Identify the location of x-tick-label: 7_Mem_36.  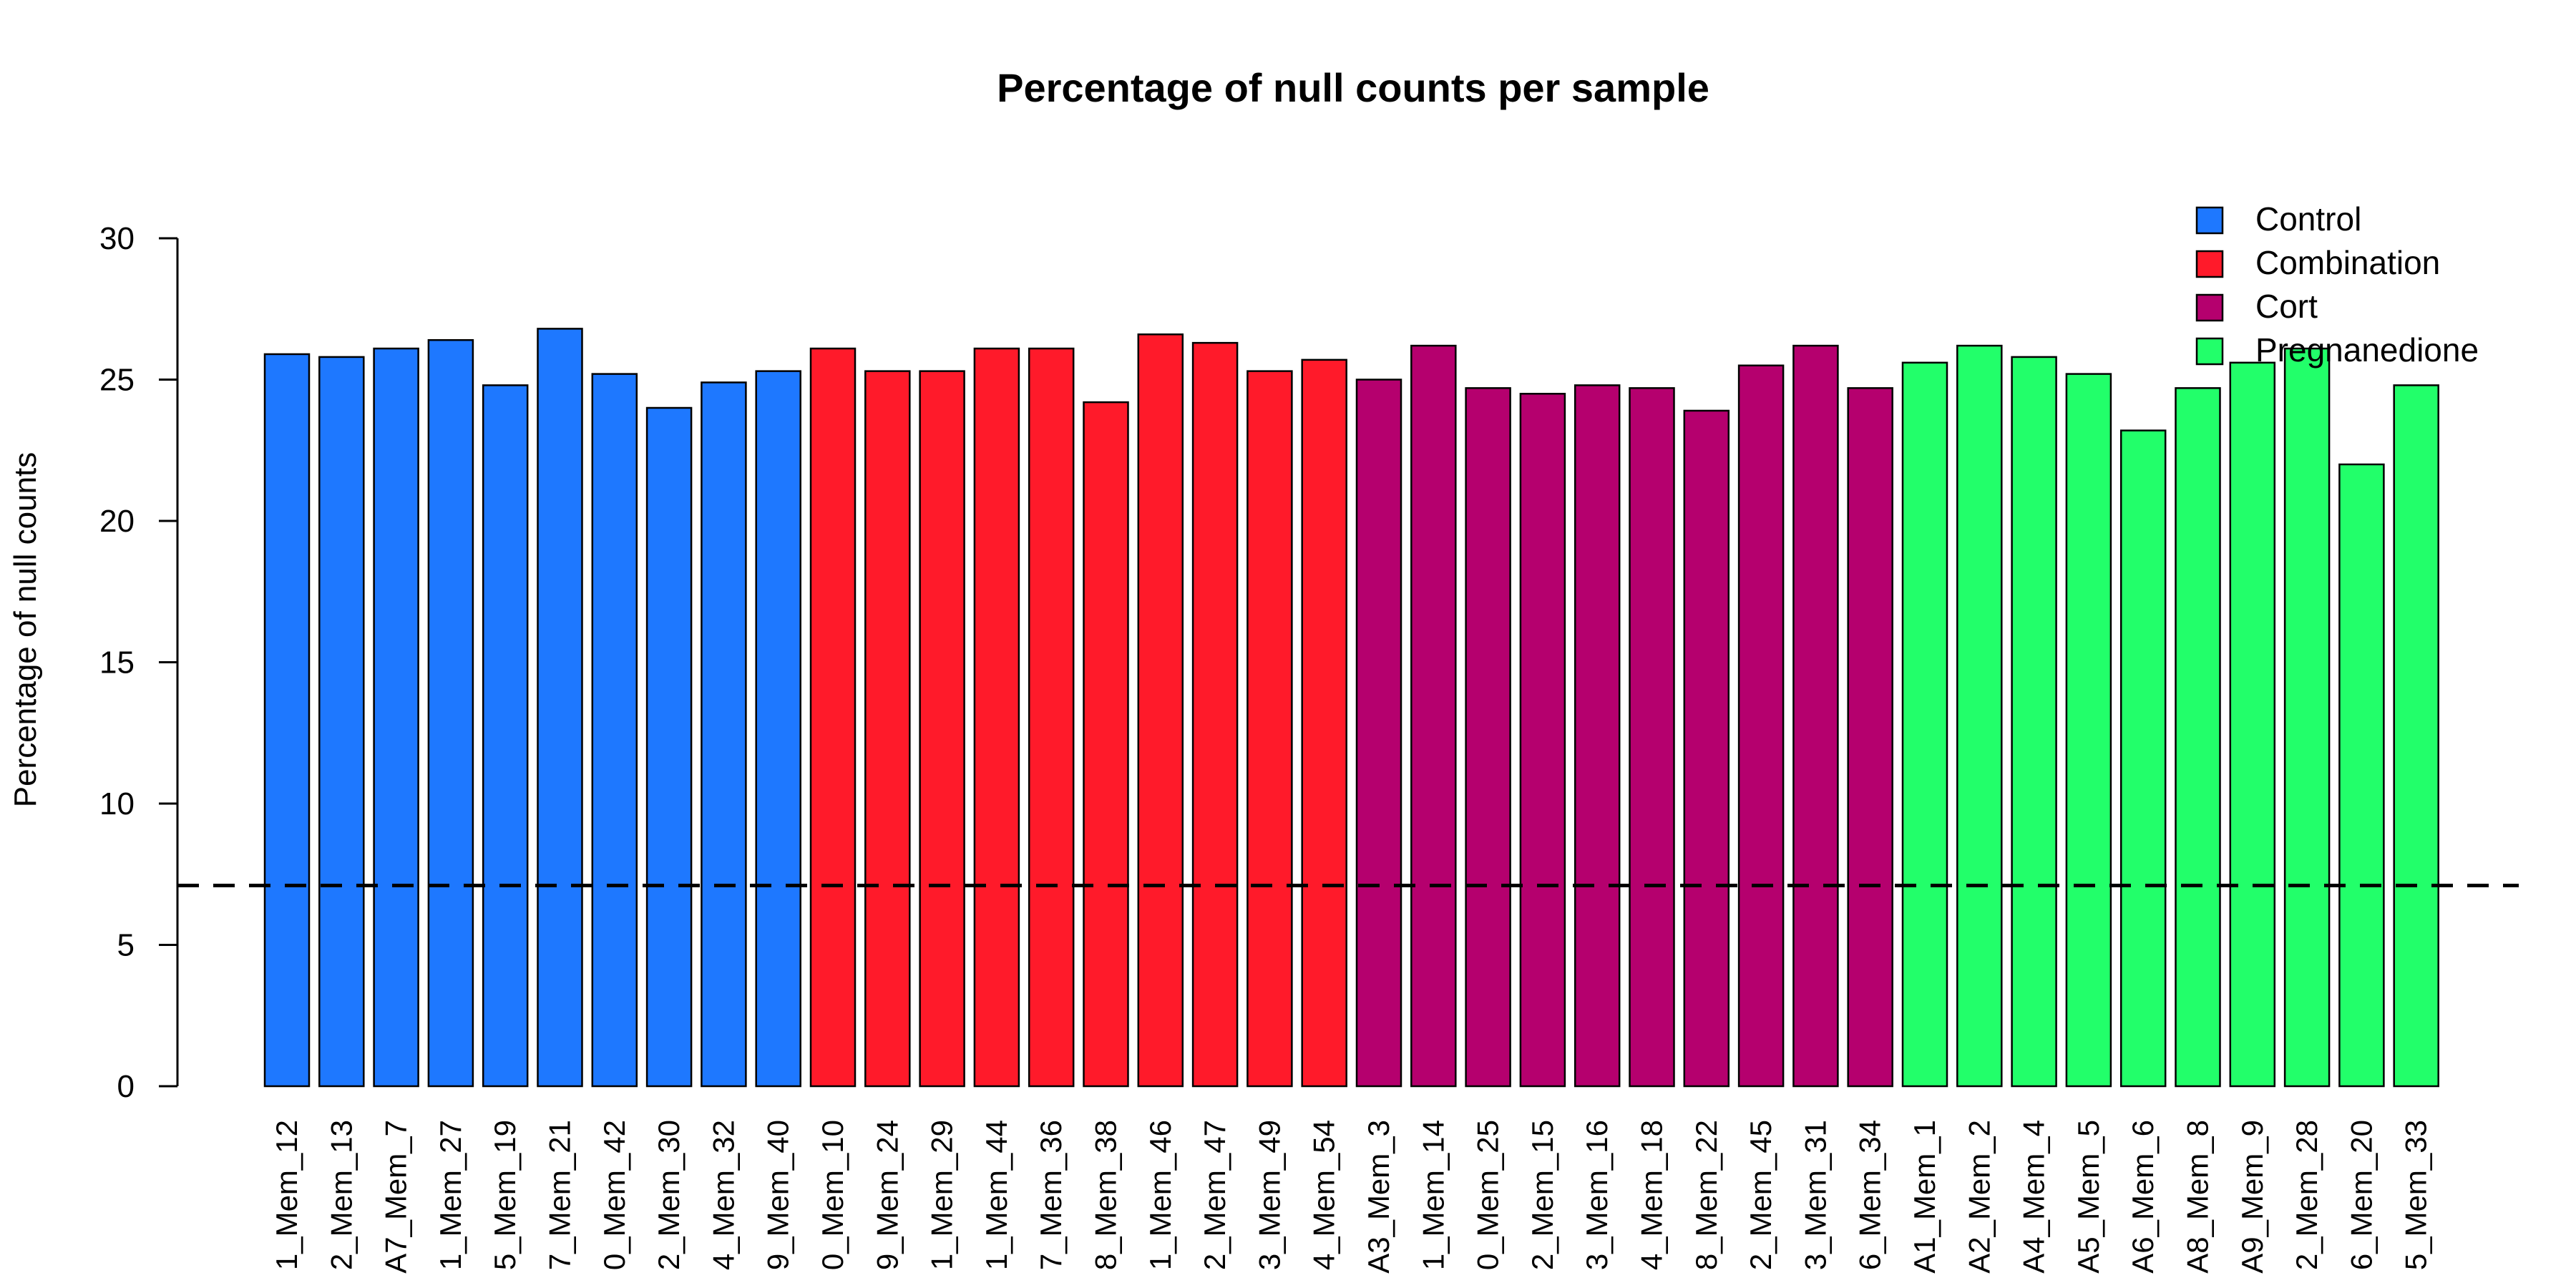
(1051, 1195).